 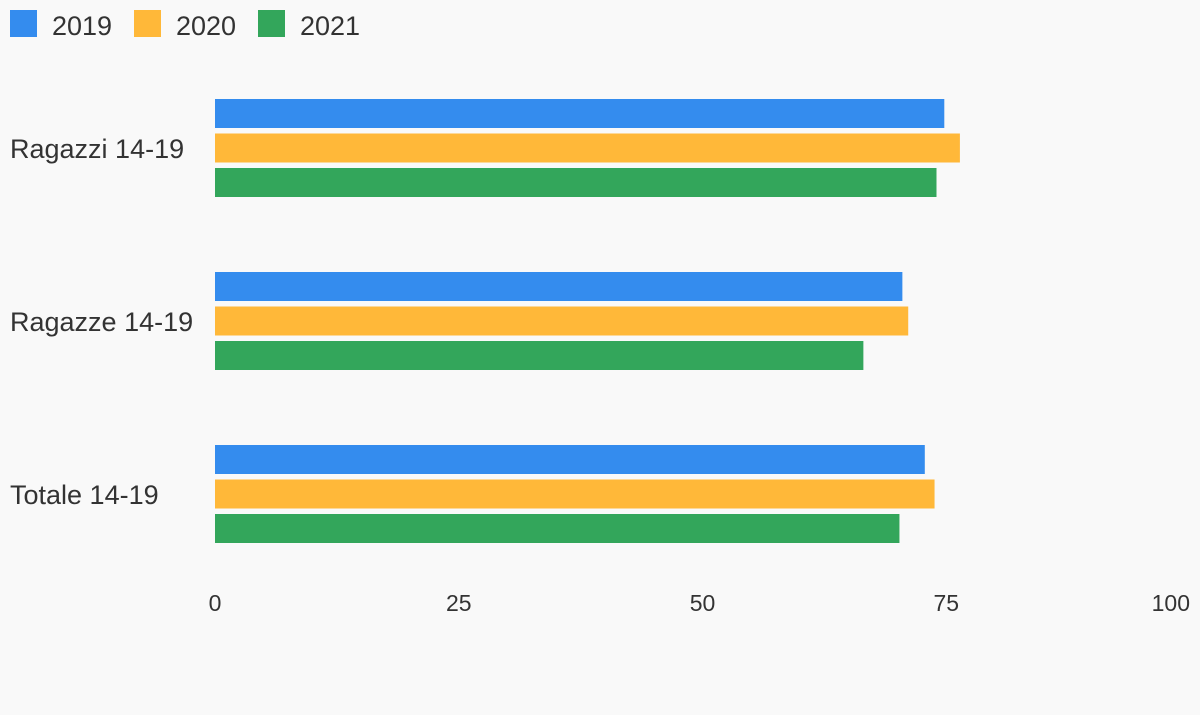 I want to click on legend-item-2020: 2020, so click(x=185, y=25).